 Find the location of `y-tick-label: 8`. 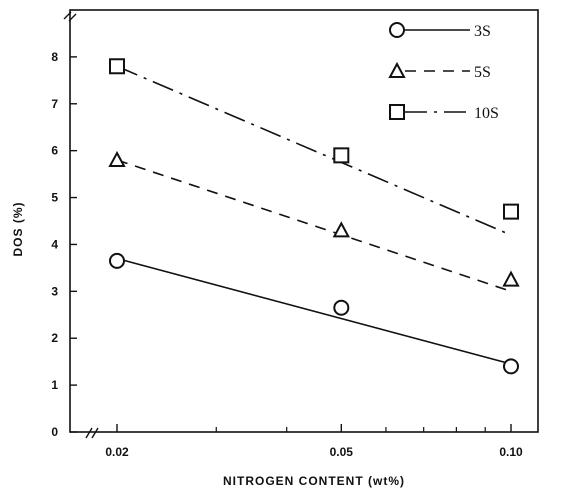

y-tick-label: 8 is located at coordinates (54, 57).